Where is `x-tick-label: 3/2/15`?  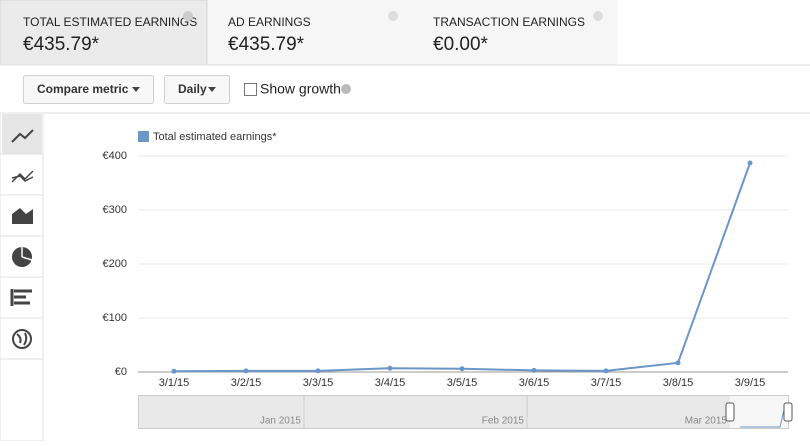
x-tick-label: 3/2/15 is located at coordinates (246, 383).